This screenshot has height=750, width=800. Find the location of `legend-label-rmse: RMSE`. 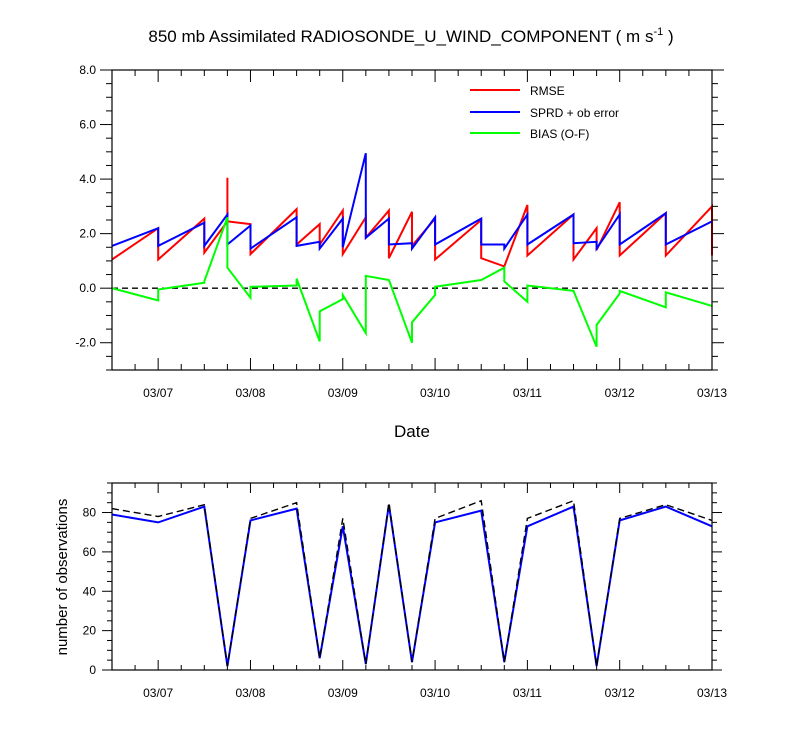

legend-label-rmse: RMSE is located at coordinates (547, 91).